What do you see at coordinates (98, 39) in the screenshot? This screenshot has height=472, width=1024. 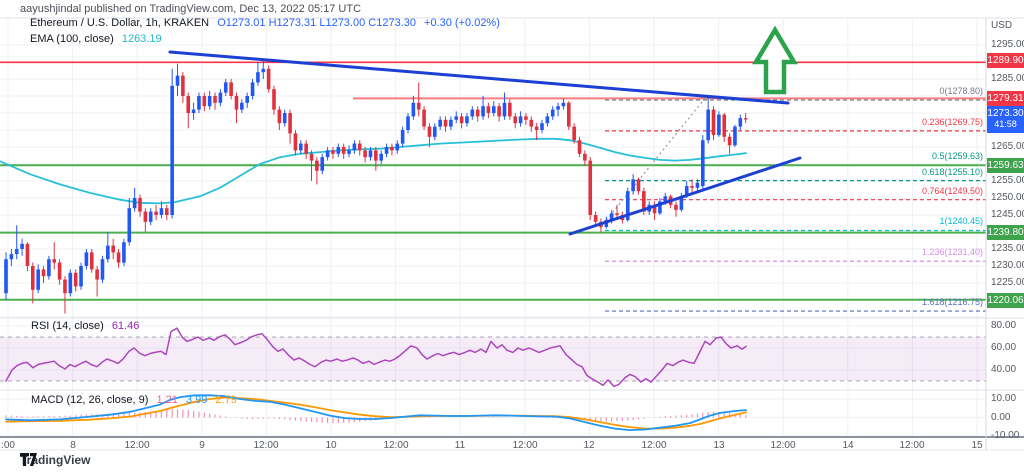 I see `ema-legend: EMA (100, close) 1263.19` at bounding box center [98, 39].